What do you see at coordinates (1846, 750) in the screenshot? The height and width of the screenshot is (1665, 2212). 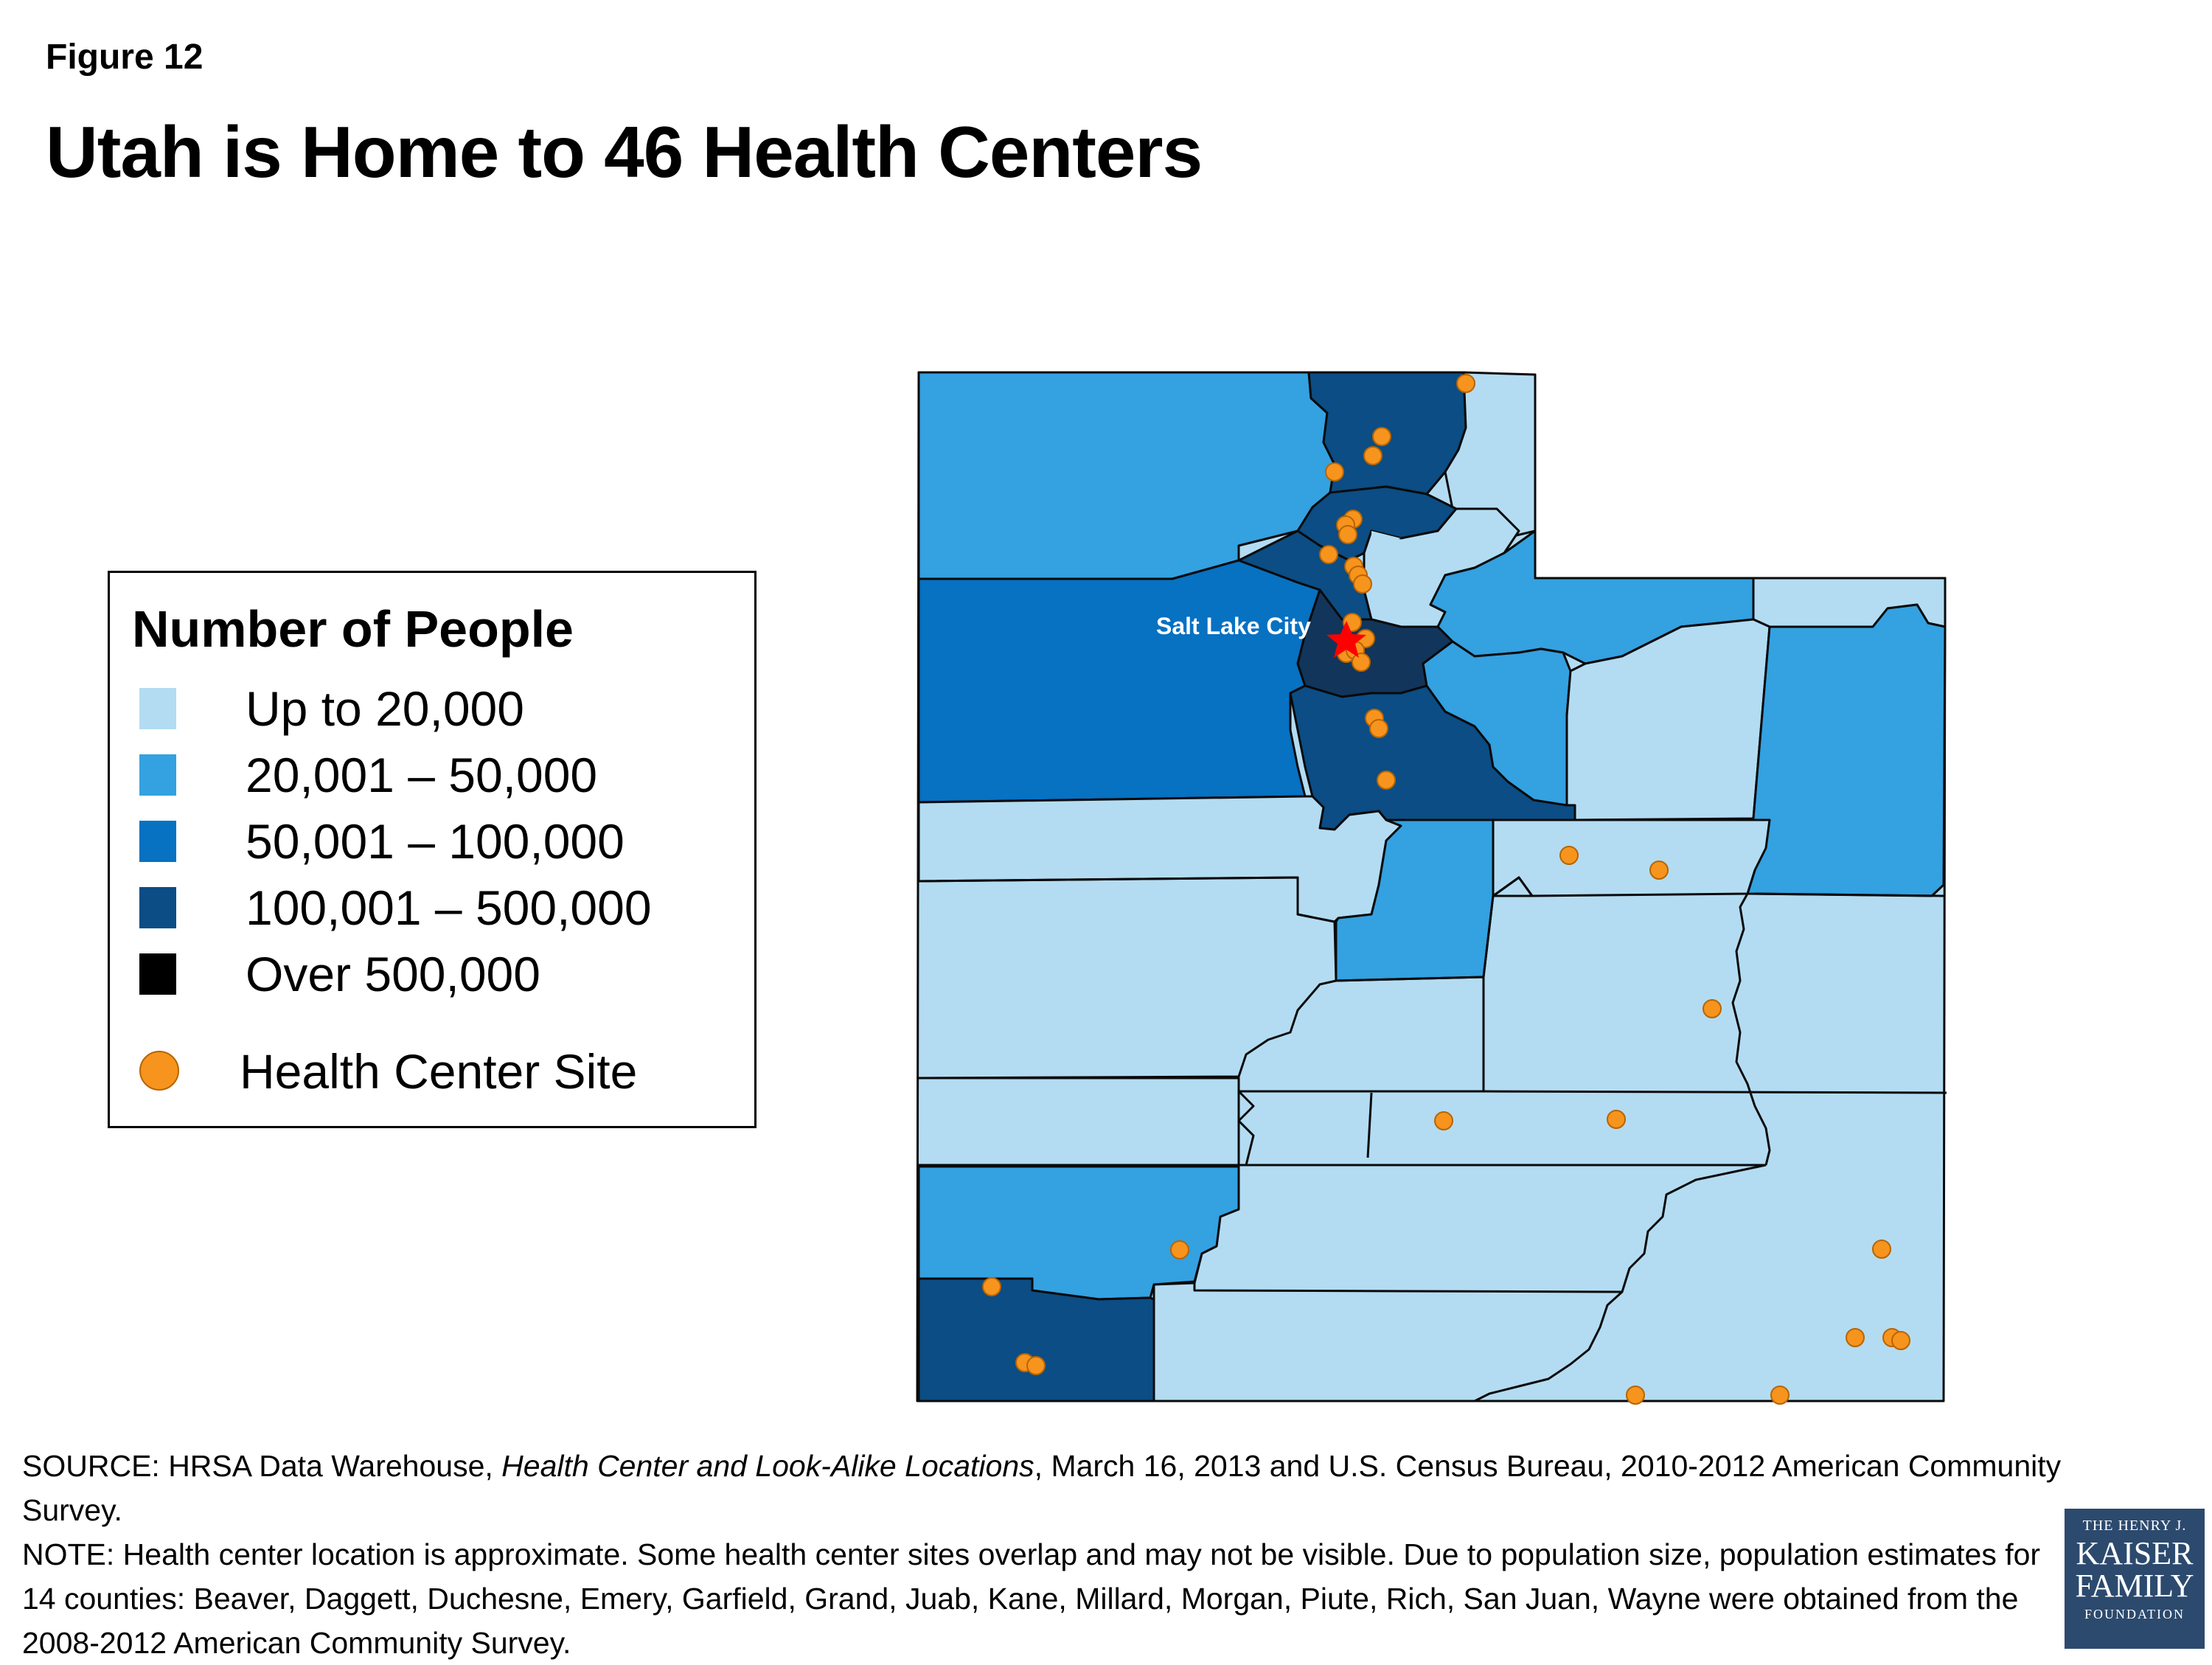 I see `county-uintah` at bounding box center [1846, 750].